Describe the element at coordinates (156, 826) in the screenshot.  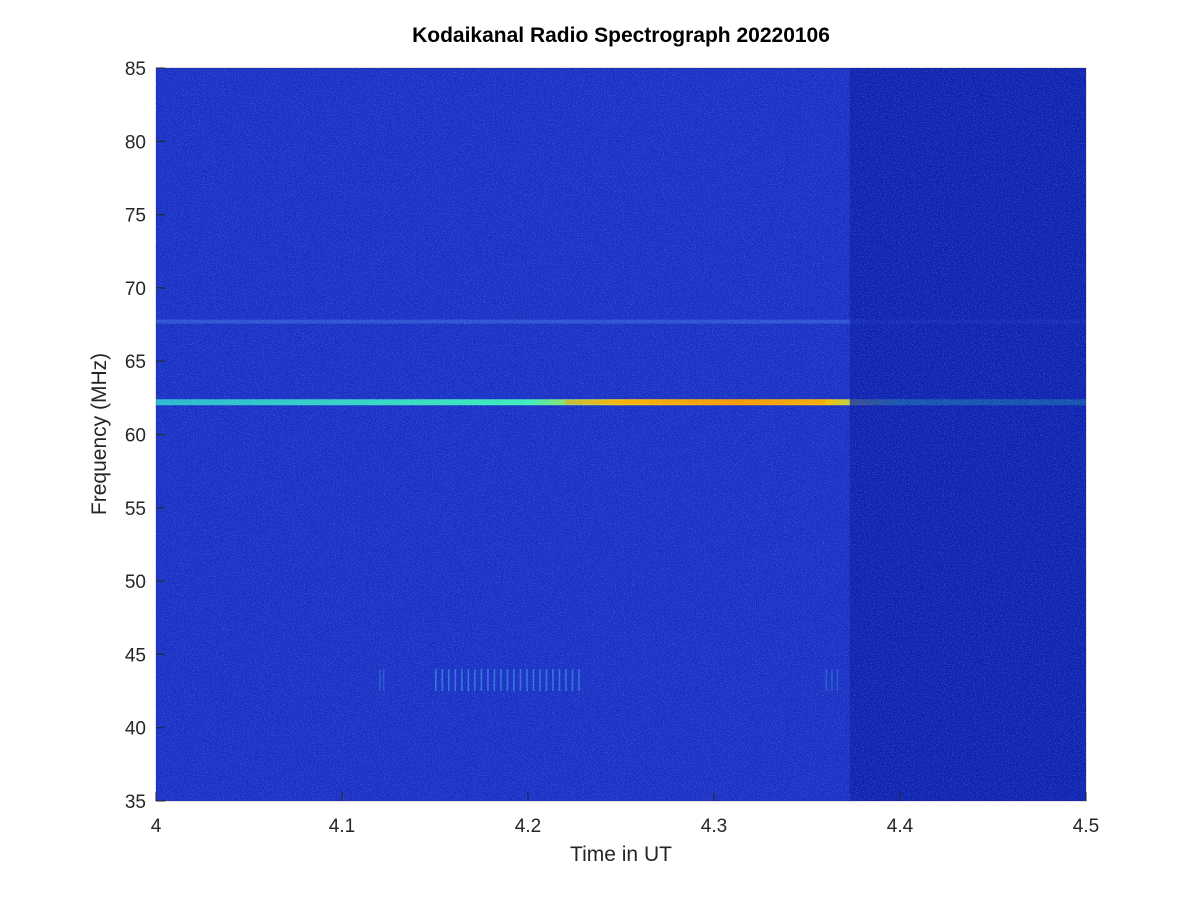
I see `x-tick-label: 4` at that location.